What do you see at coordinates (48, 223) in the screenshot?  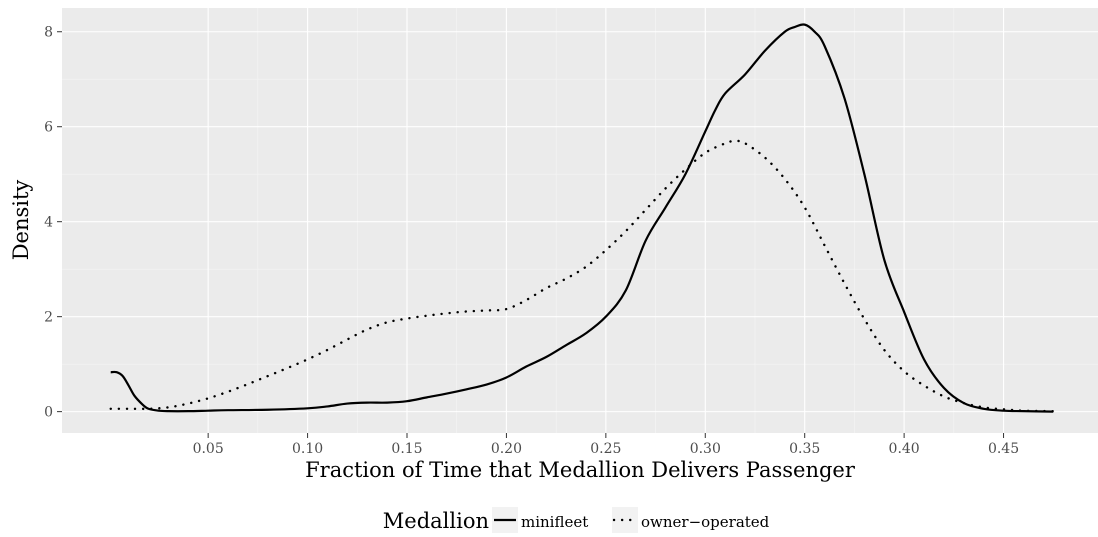 I see `y-tick-label: 4` at bounding box center [48, 223].